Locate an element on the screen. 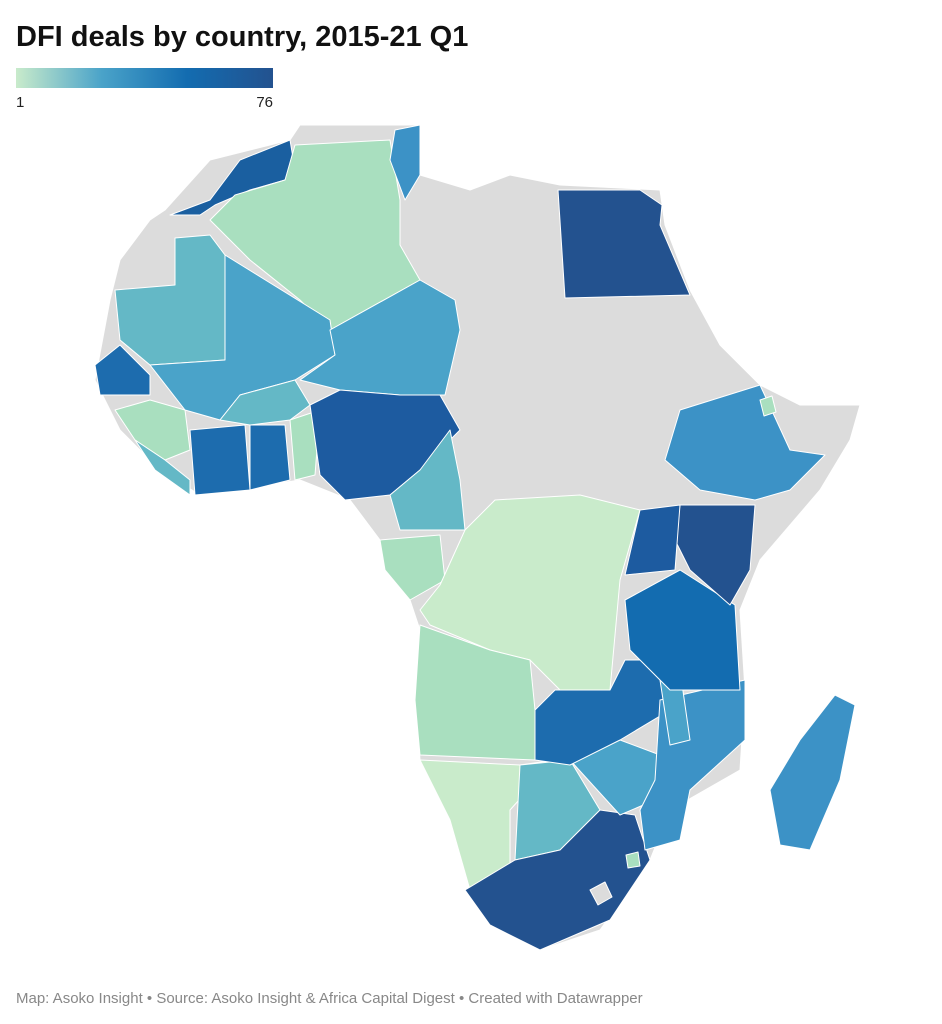 This screenshot has width=942, height=1024. legend-gradient is located at coordinates (144, 78).